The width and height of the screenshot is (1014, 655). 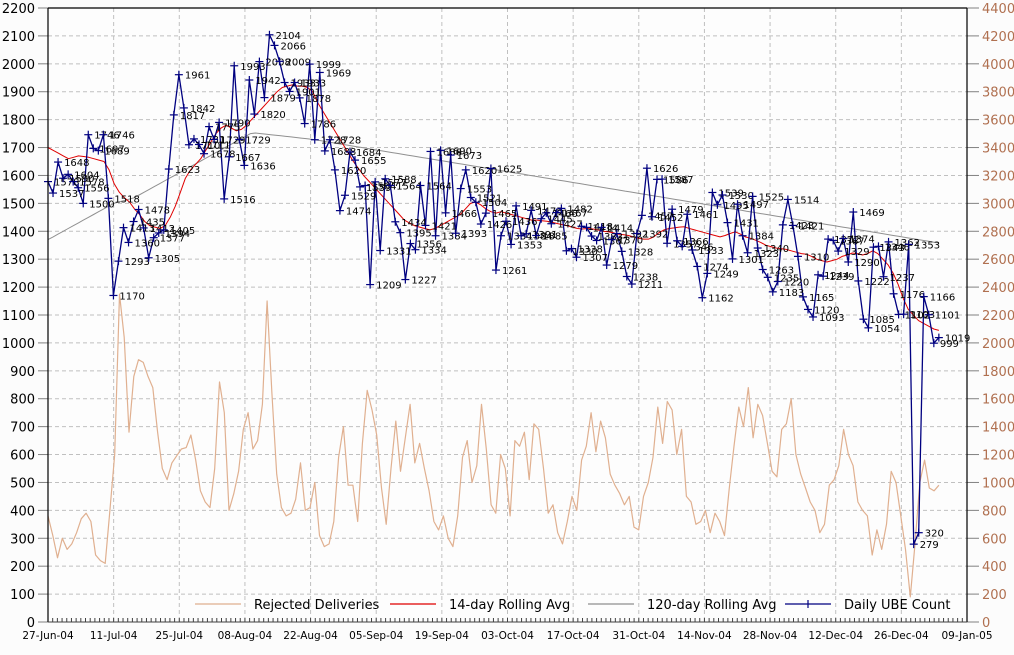 What do you see at coordinates (22, 511) in the screenshot?
I see `y-tick-label: 400` at bounding box center [22, 511].